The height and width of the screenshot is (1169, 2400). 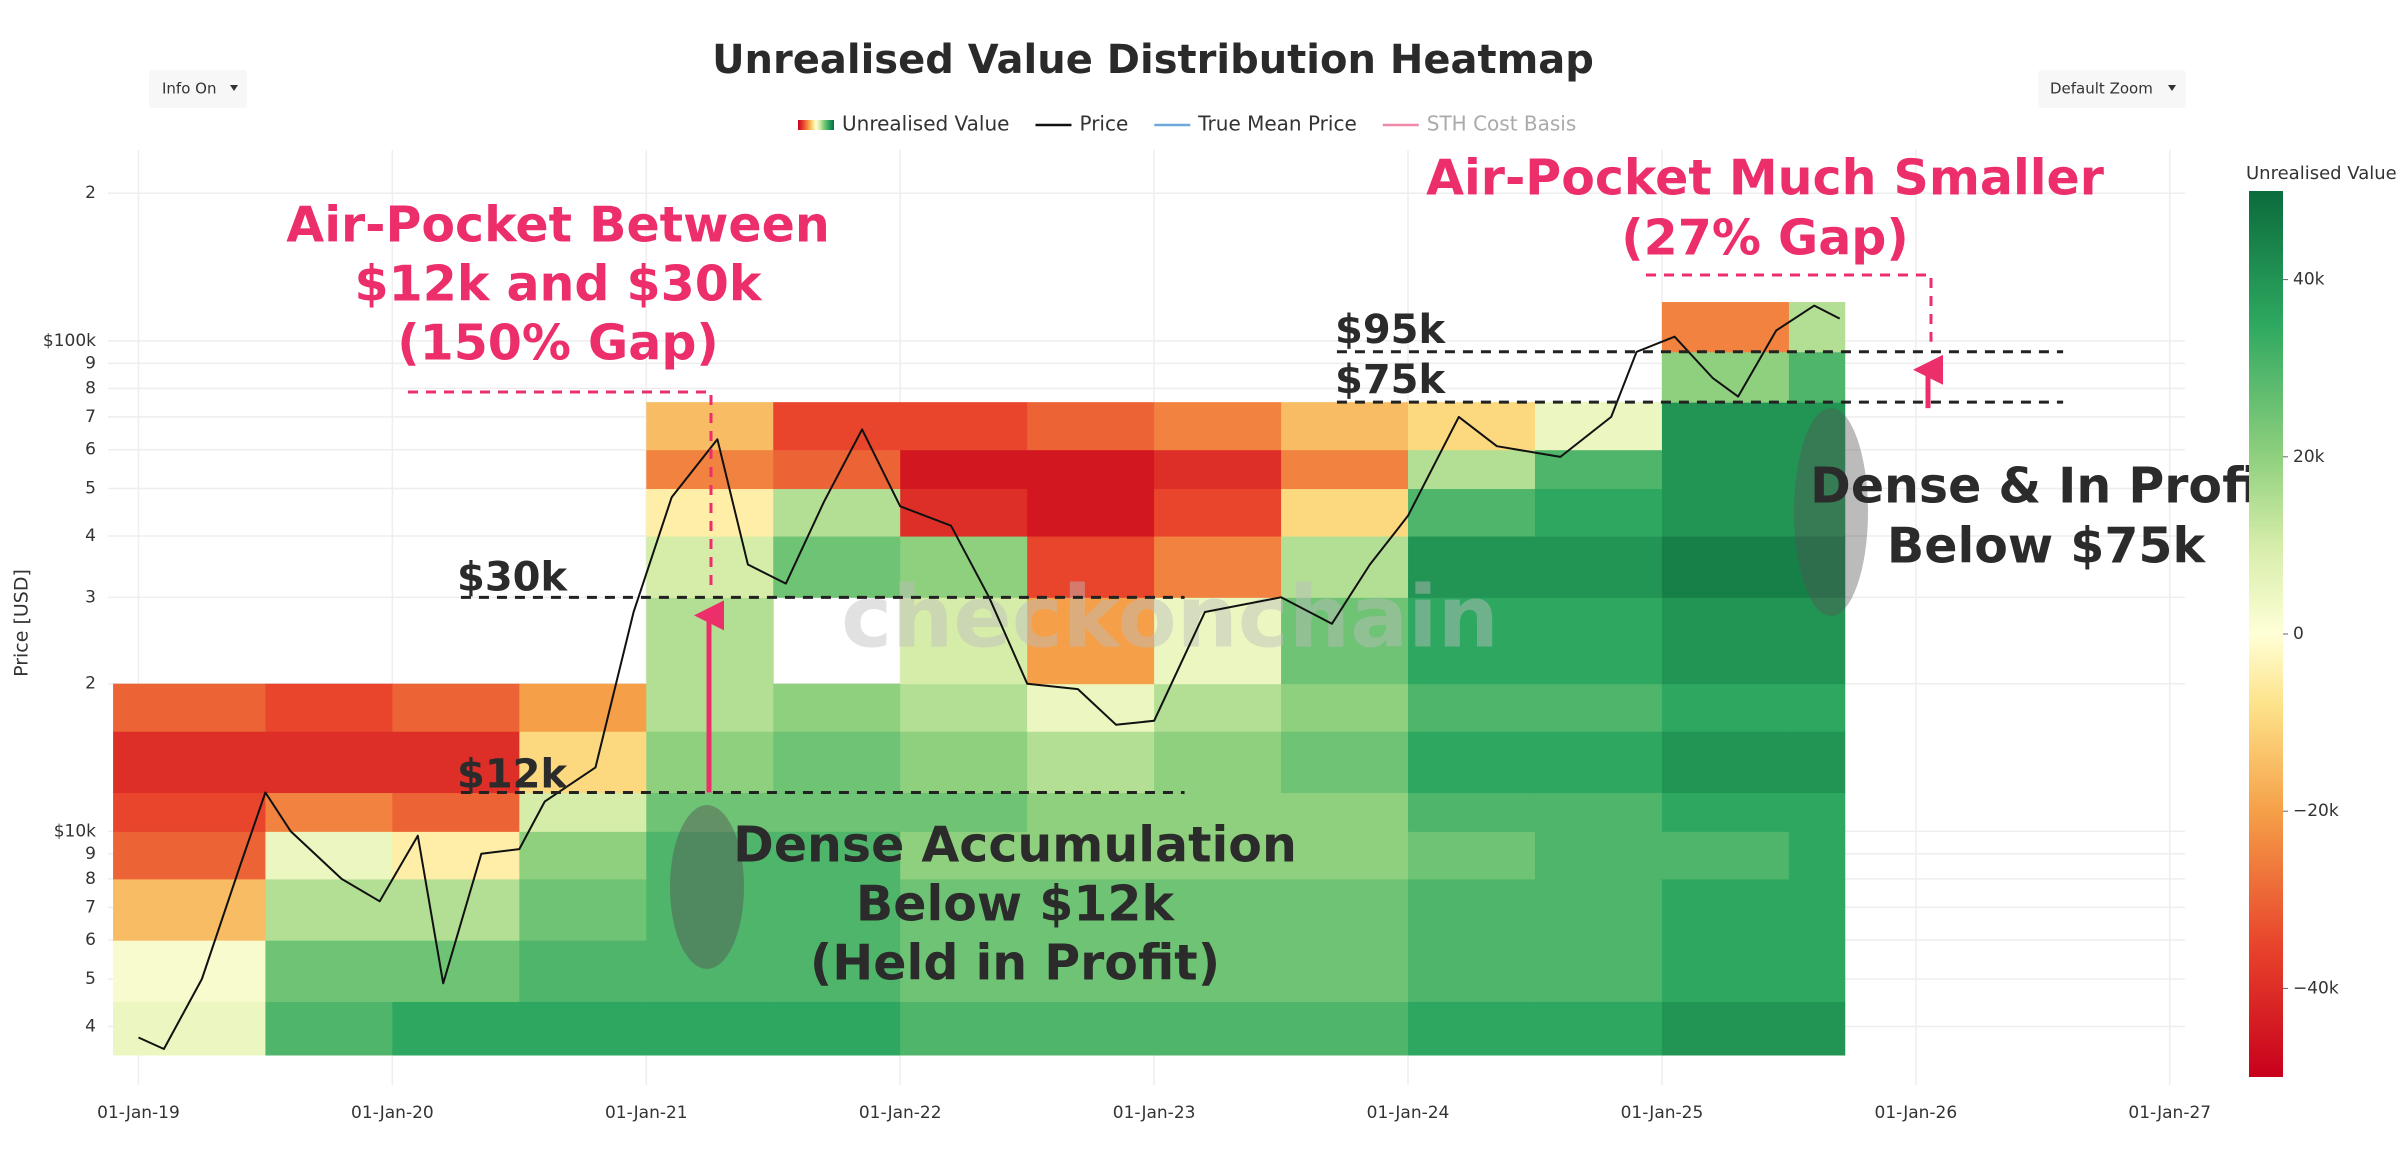 I want to click on connector, so click(x=560, y=490).